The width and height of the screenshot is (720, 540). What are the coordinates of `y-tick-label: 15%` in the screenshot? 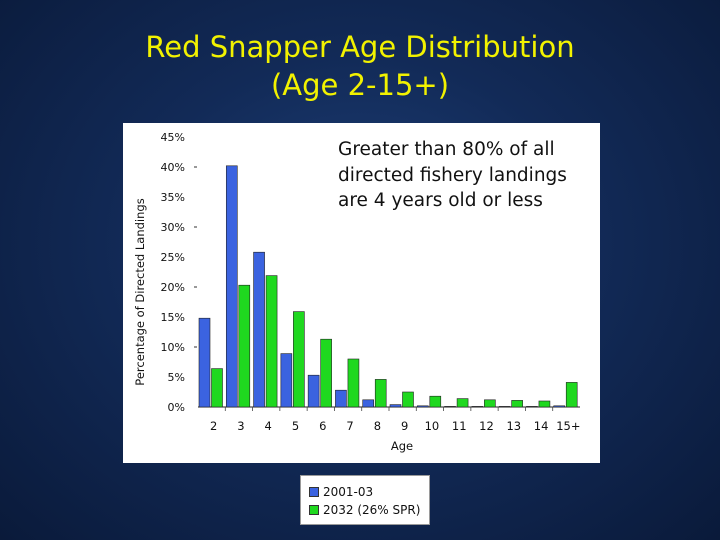 It's located at (173, 317).